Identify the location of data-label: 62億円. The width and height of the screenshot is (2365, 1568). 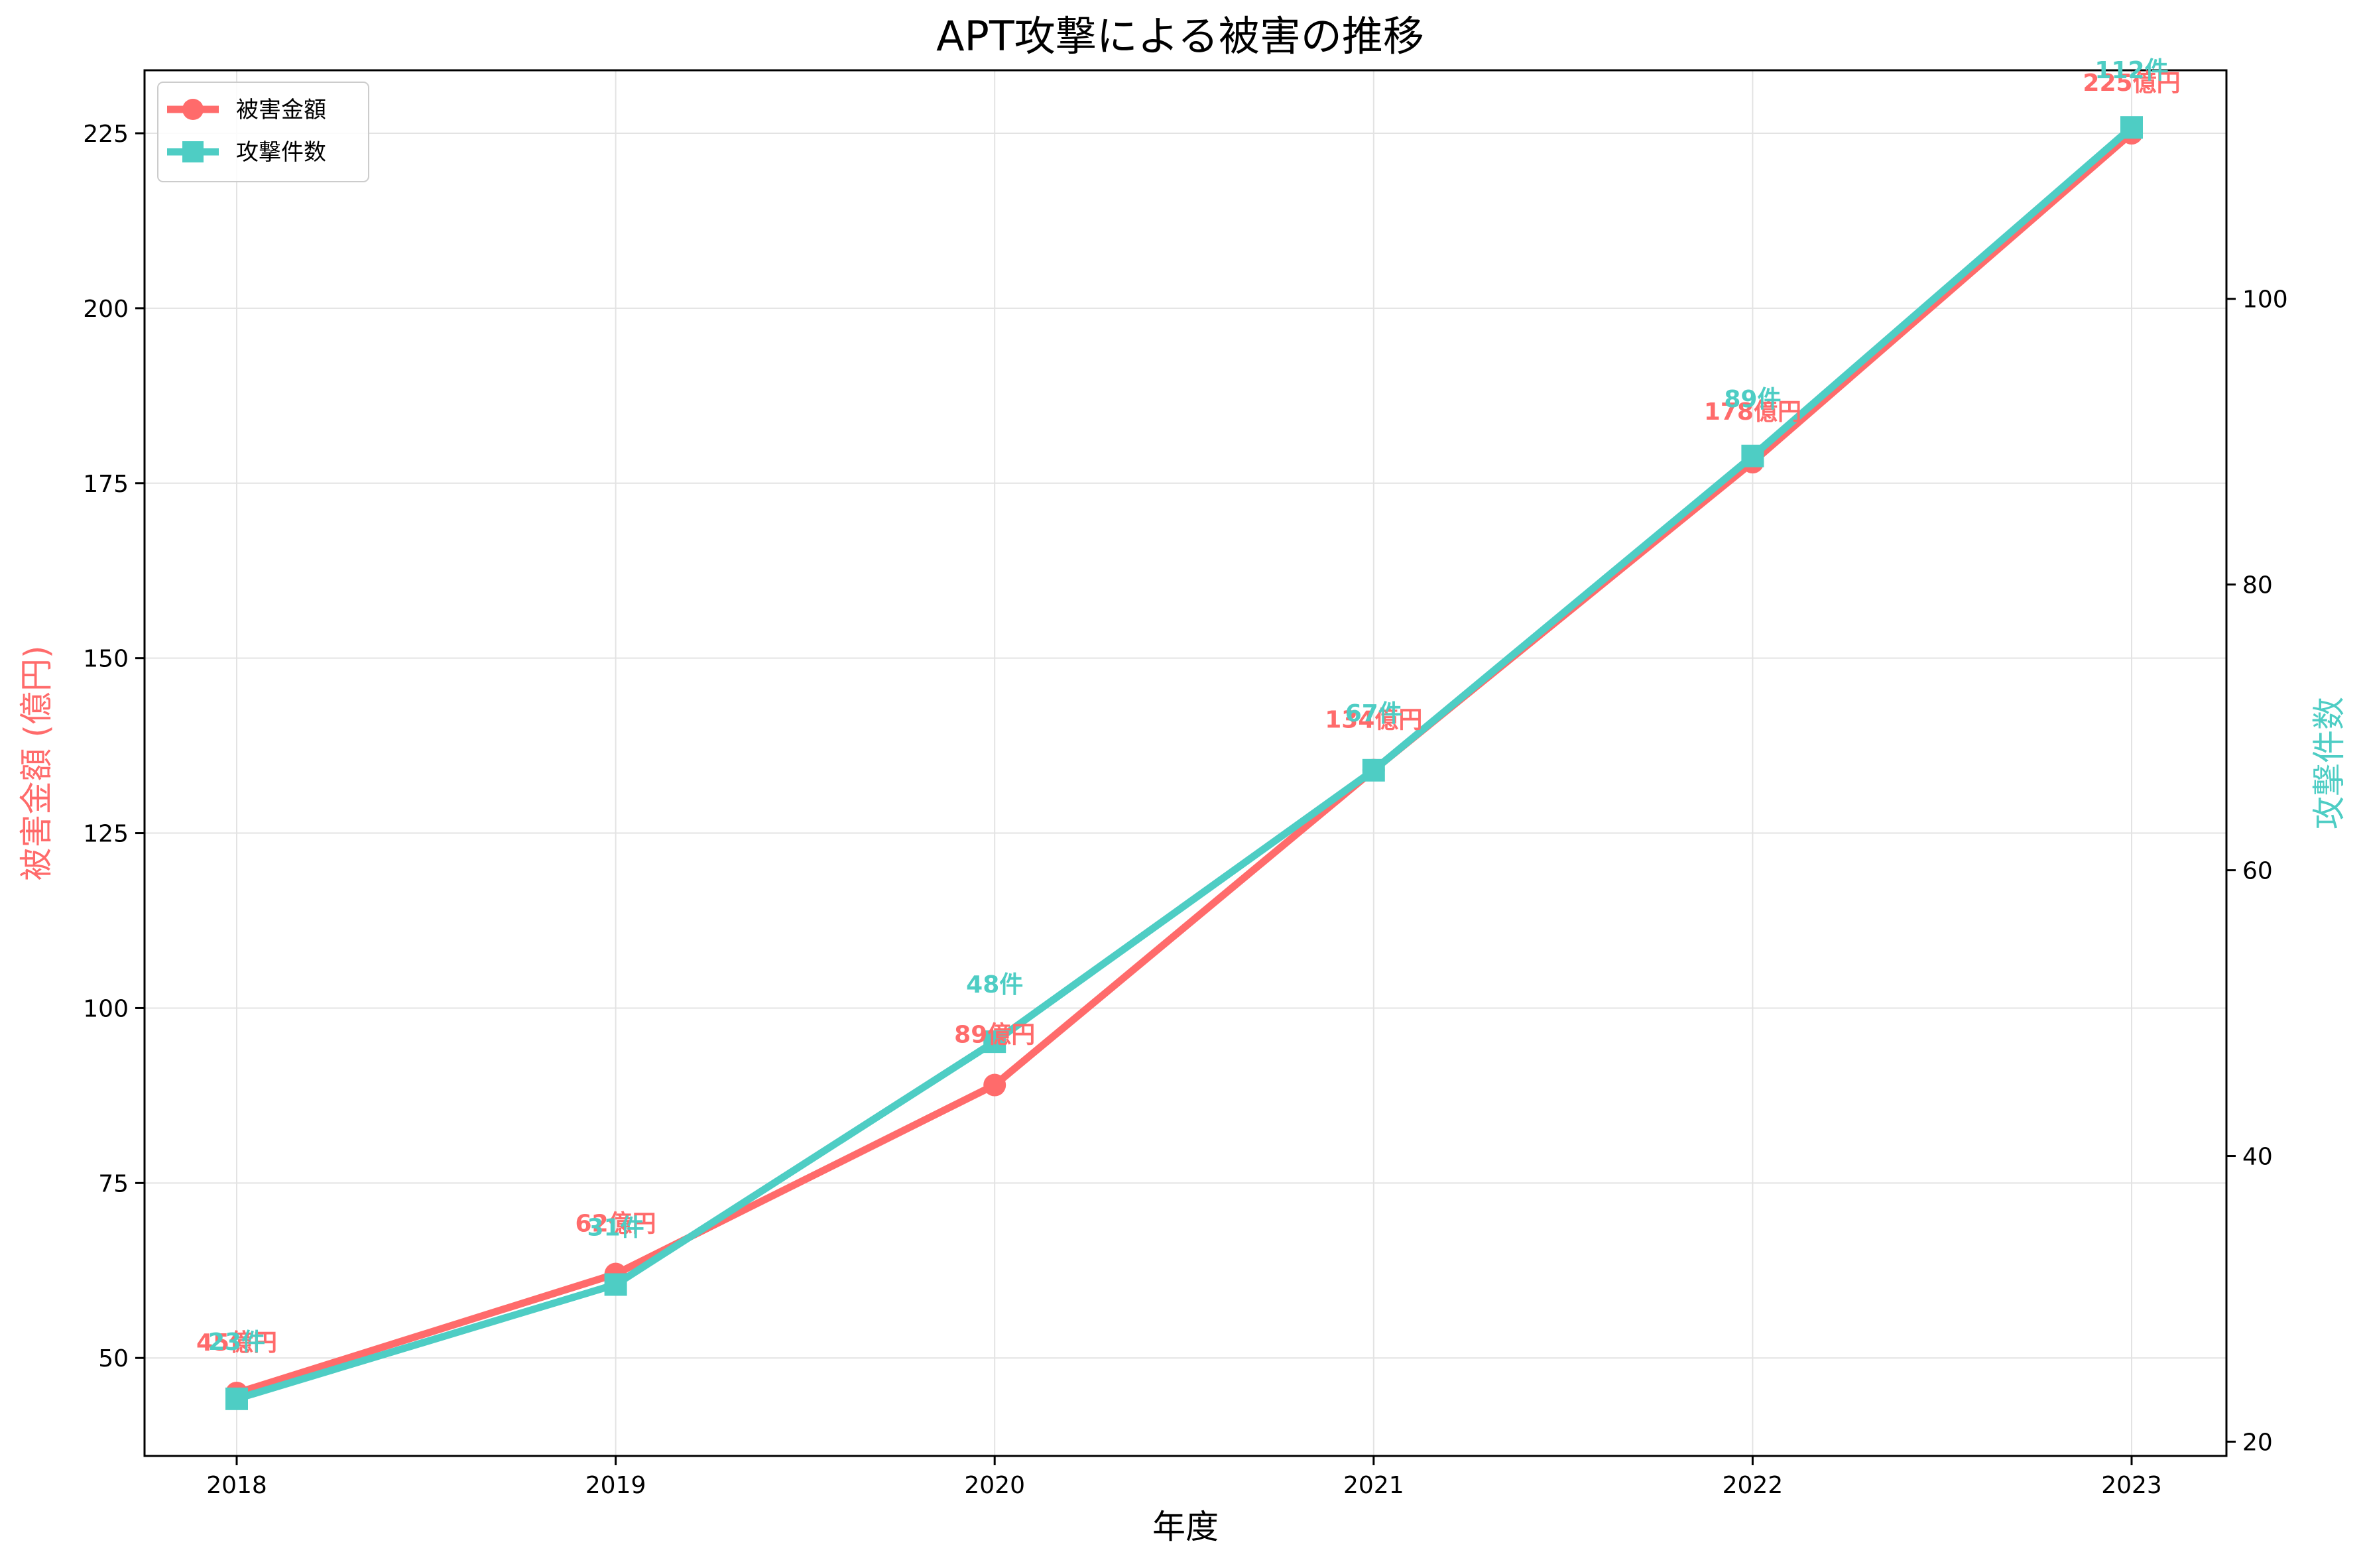
(616, 1224).